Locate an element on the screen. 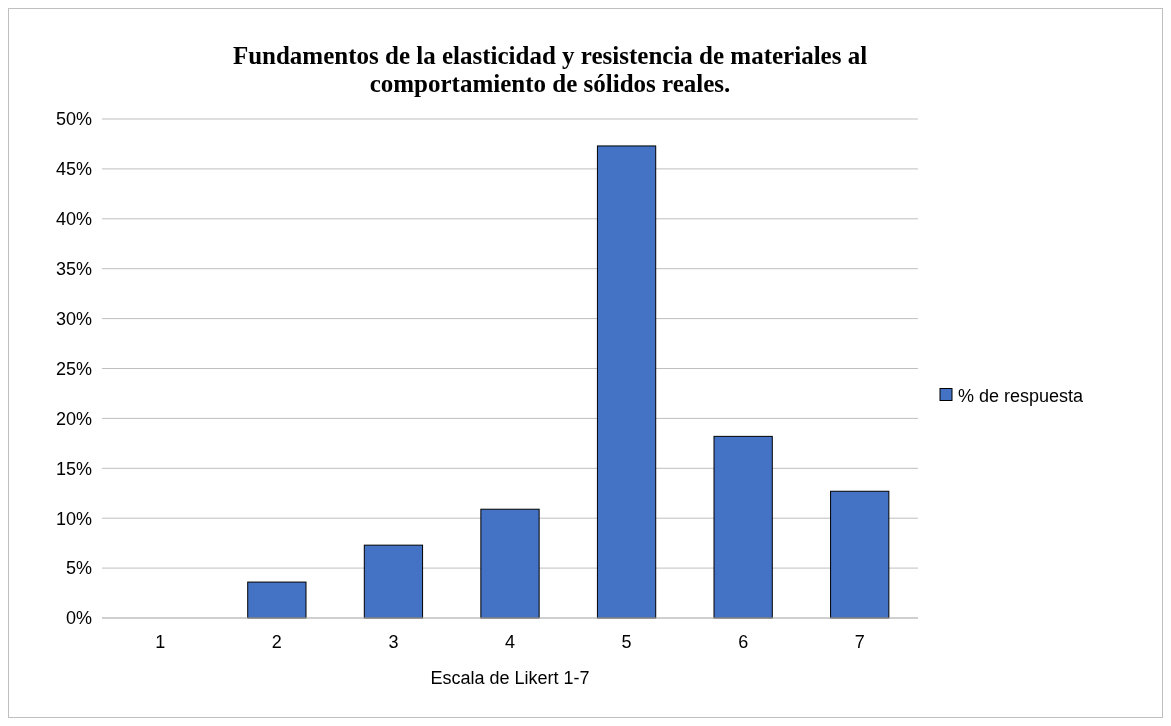 This screenshot has height=726, width=1171. y-tick-label: 0% is located at coordinates (78, 618).